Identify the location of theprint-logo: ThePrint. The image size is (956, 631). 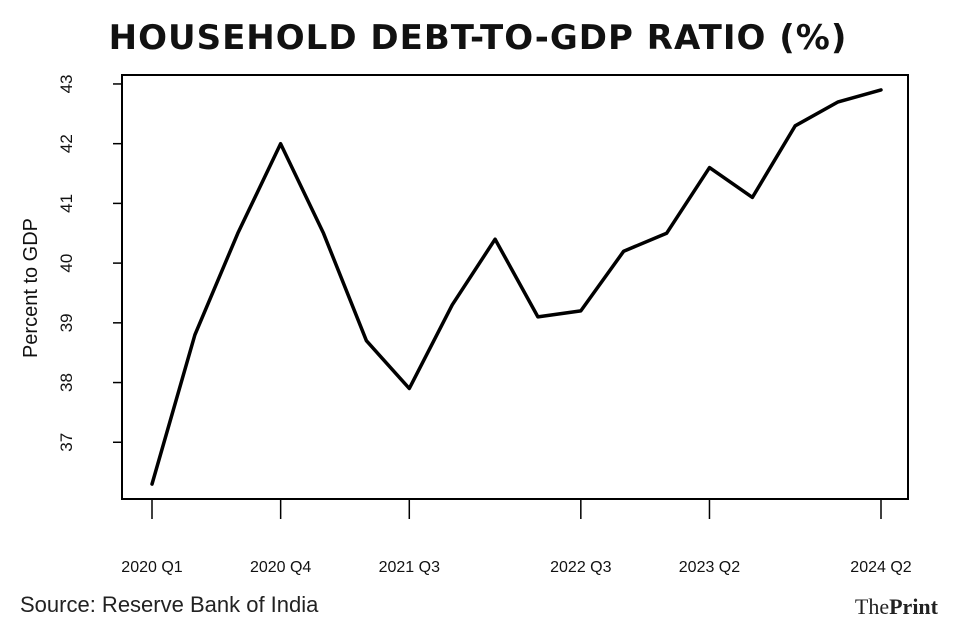
(896, 607).